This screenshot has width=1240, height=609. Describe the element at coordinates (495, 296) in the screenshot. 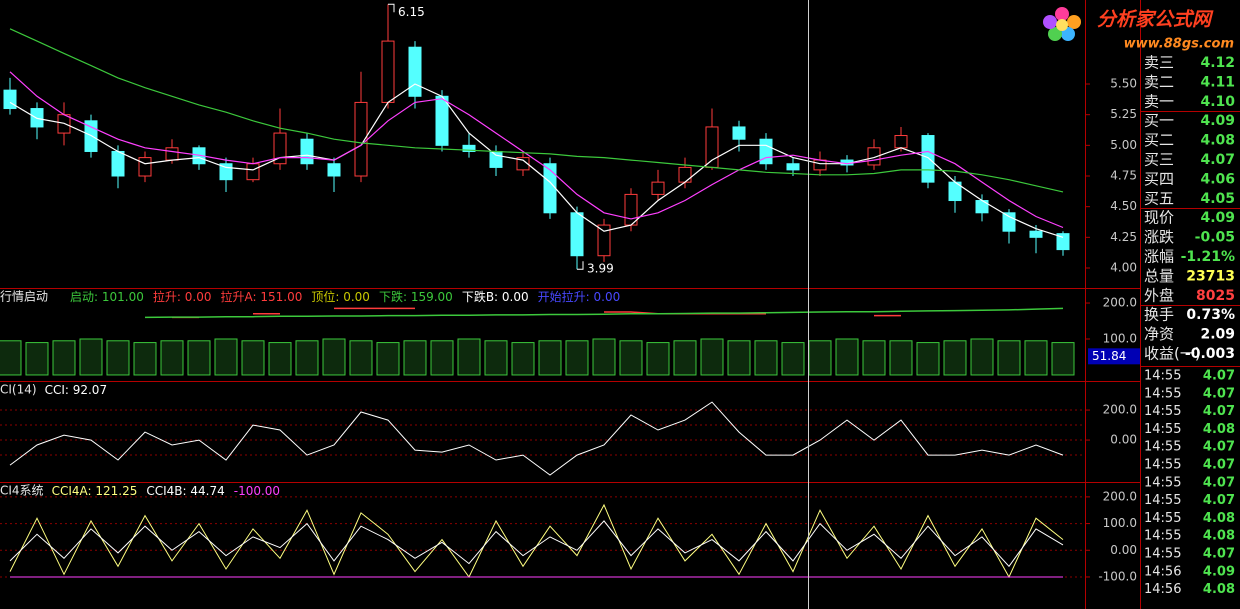

I see `legend-entry: 下跌B: 0.00` at that location.